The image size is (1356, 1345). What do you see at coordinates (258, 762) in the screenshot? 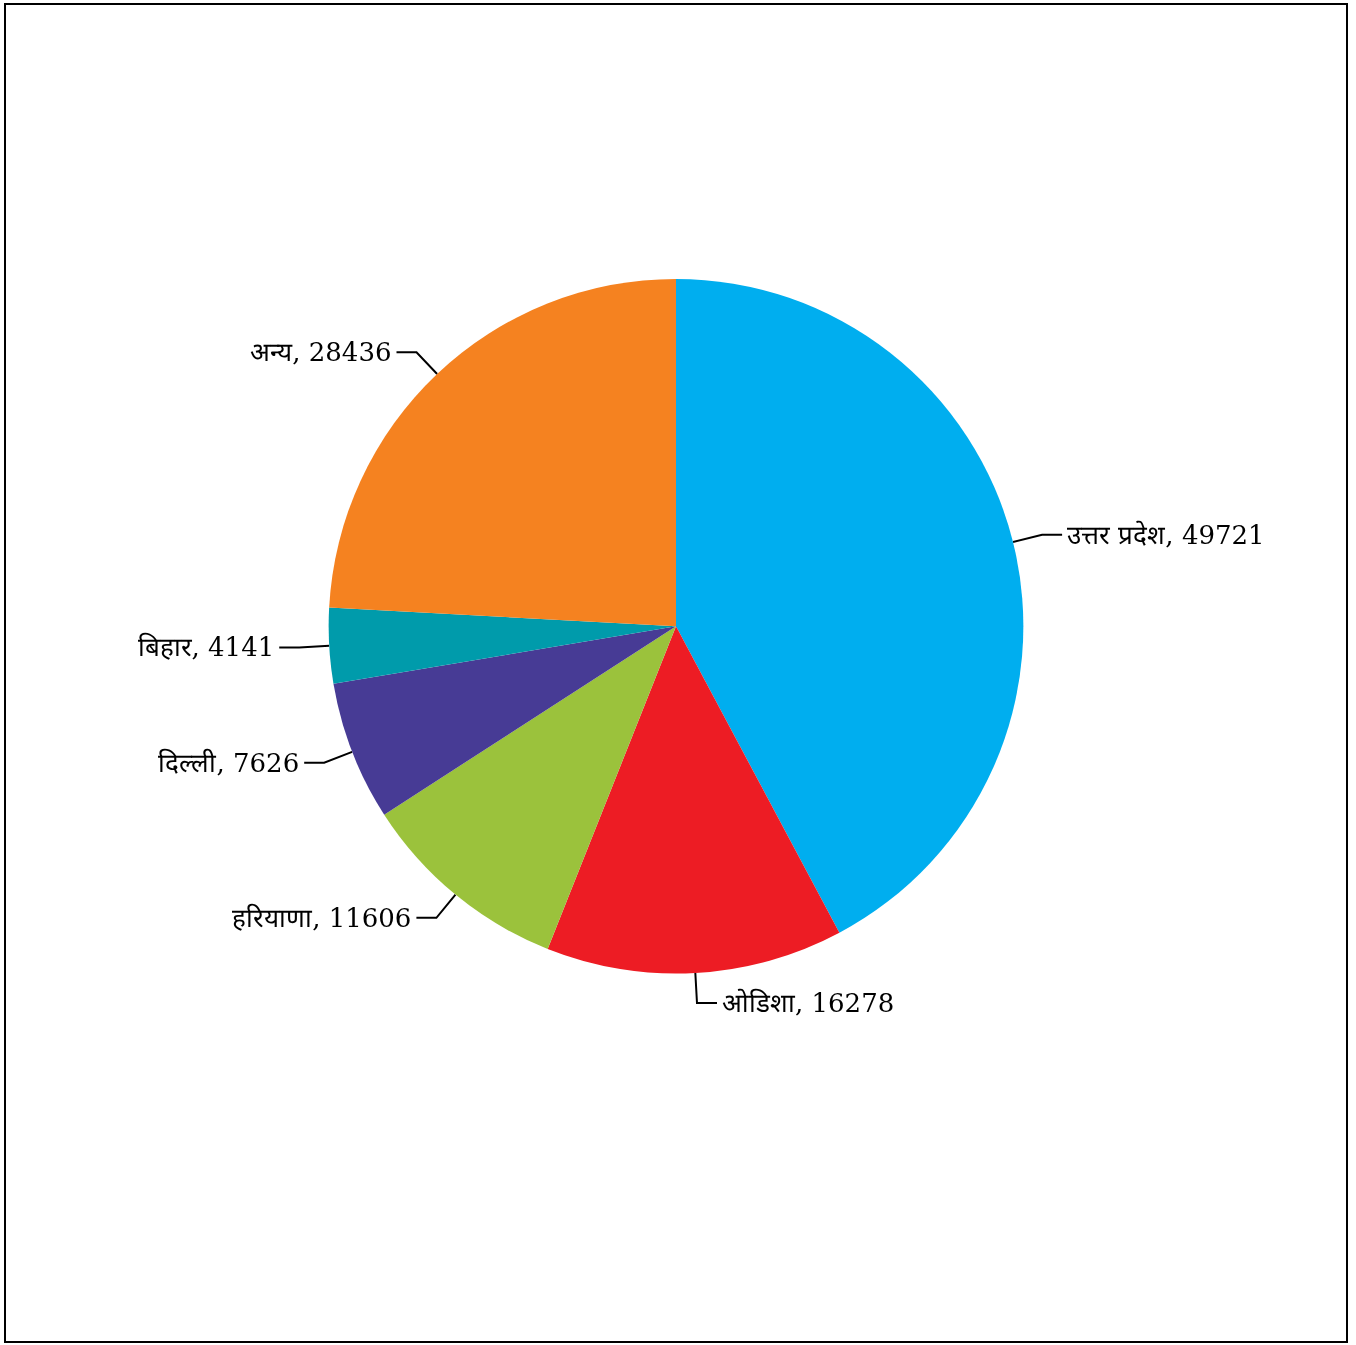
I see `data-label: , 7626` at bounding box center [258, 762].